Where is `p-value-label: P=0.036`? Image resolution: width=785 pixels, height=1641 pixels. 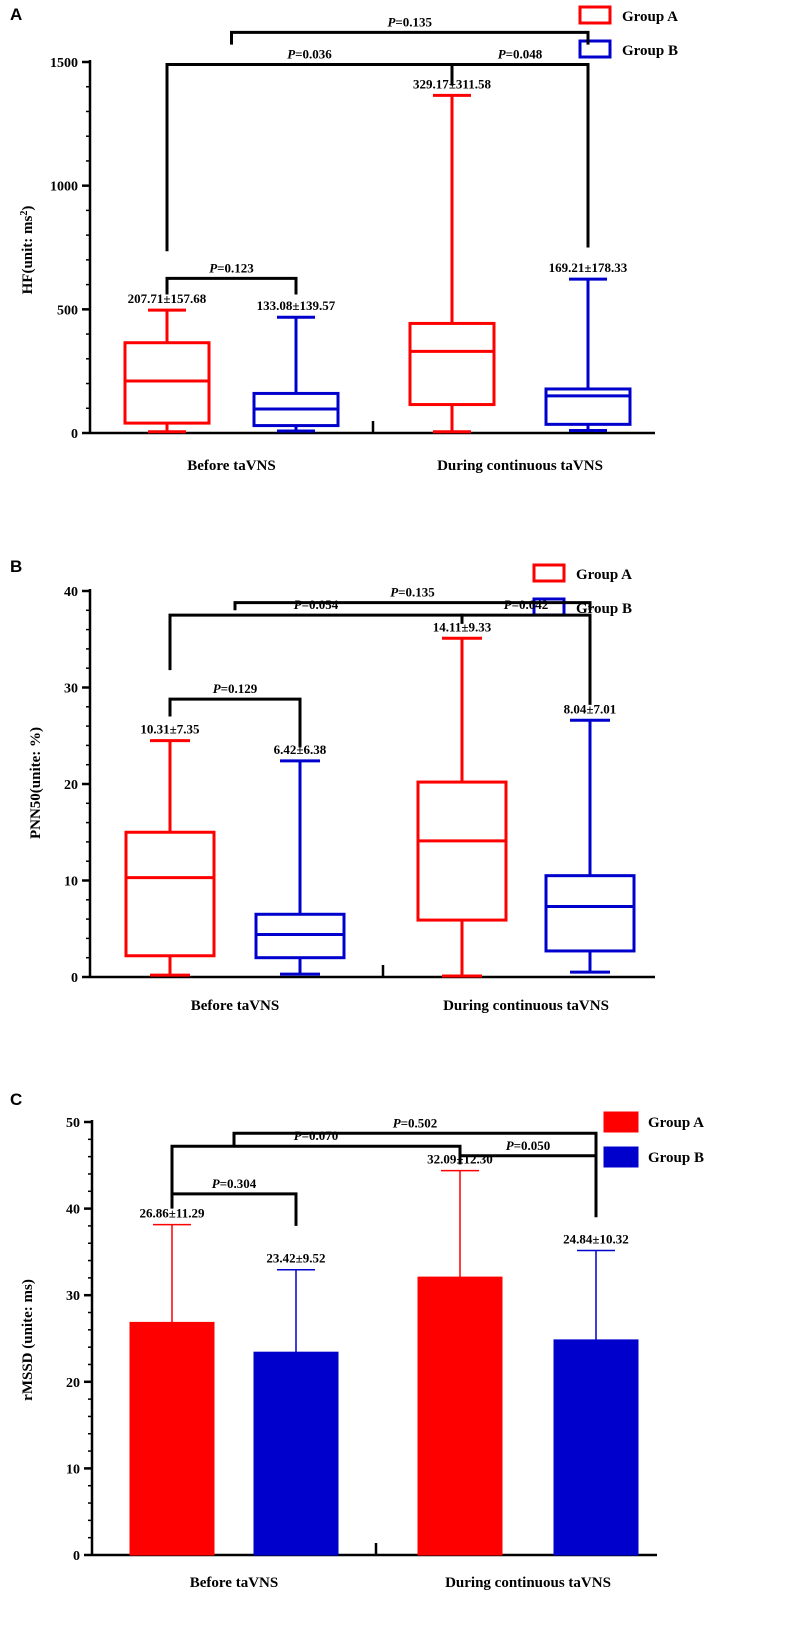 p-value-label: P=0.036 is located at coordinates (309, 53).